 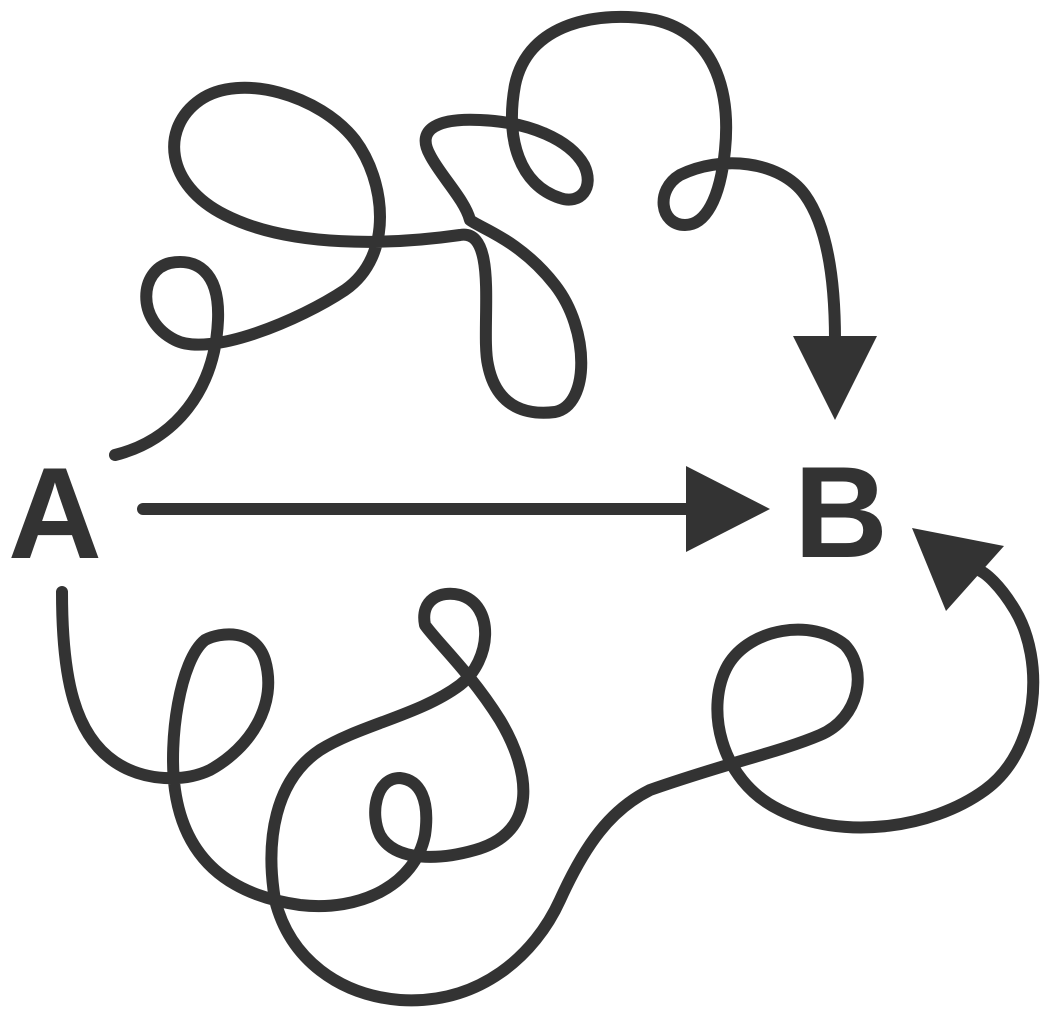 I want to click on upper-tangled-path-arrowhead, so click(x=835, y=378).